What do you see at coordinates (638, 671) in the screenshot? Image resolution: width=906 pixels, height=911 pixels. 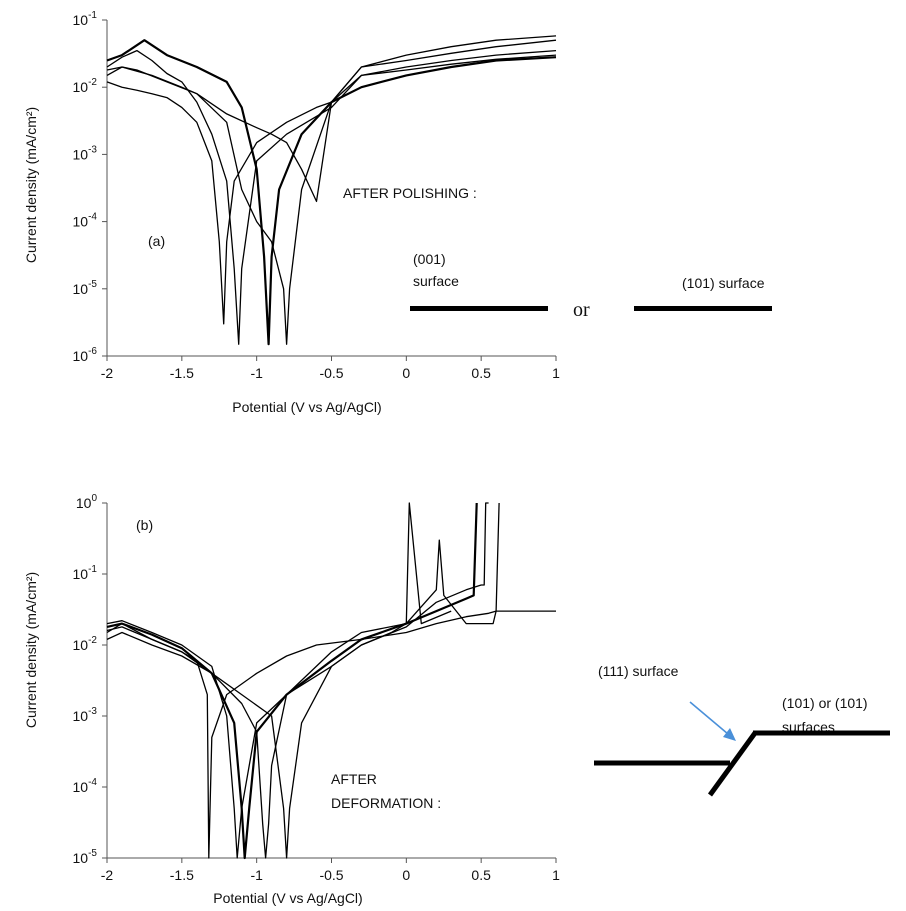 I see `surface-111-label: (111) surface` at bounding box center [638, 671].